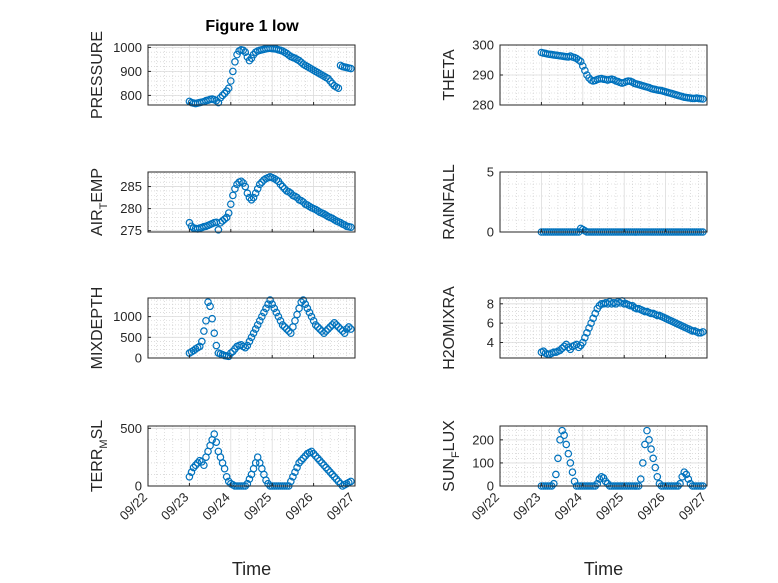 Image resolution: width=778 pixels, height=583 pixels. What do you see at coordinates (483, 462) in the screenshot?
I see `y-tick-label: 100` at bounding box center [483, 462].